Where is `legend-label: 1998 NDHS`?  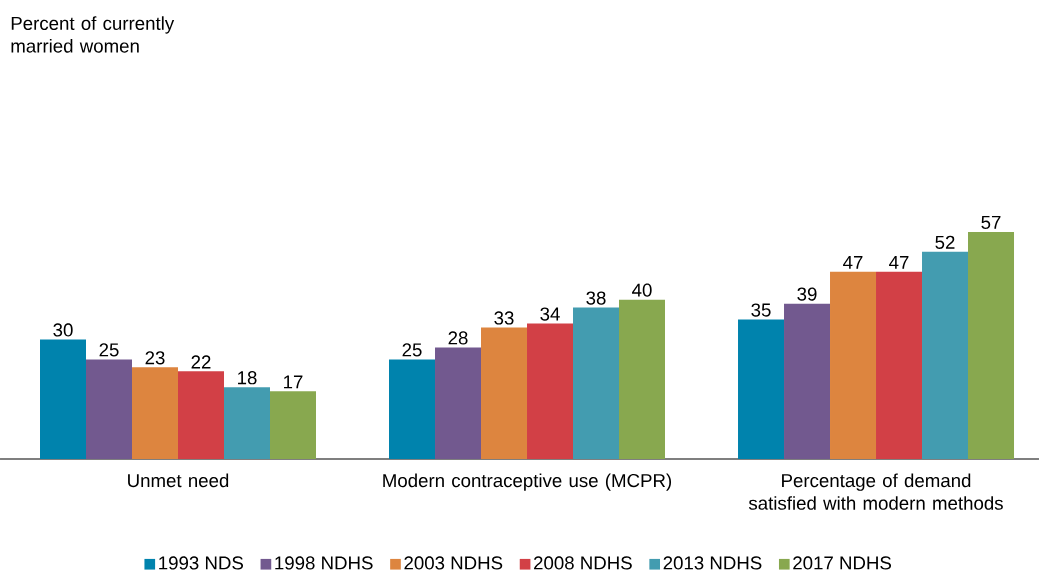
legend-label: 1998 NDHS is located at coordinates (324, 563).